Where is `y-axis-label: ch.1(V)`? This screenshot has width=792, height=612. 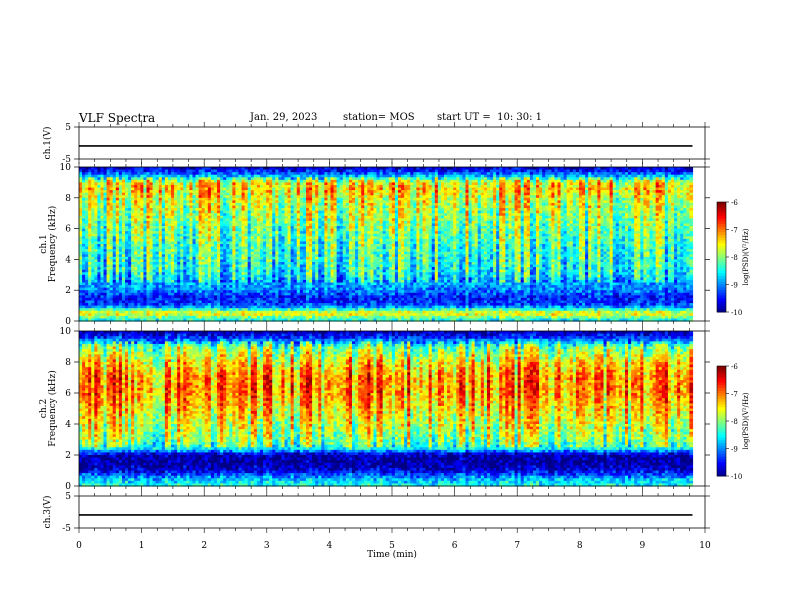
y-axis-label: ch.1(V) is located at coordinates (47, 143).